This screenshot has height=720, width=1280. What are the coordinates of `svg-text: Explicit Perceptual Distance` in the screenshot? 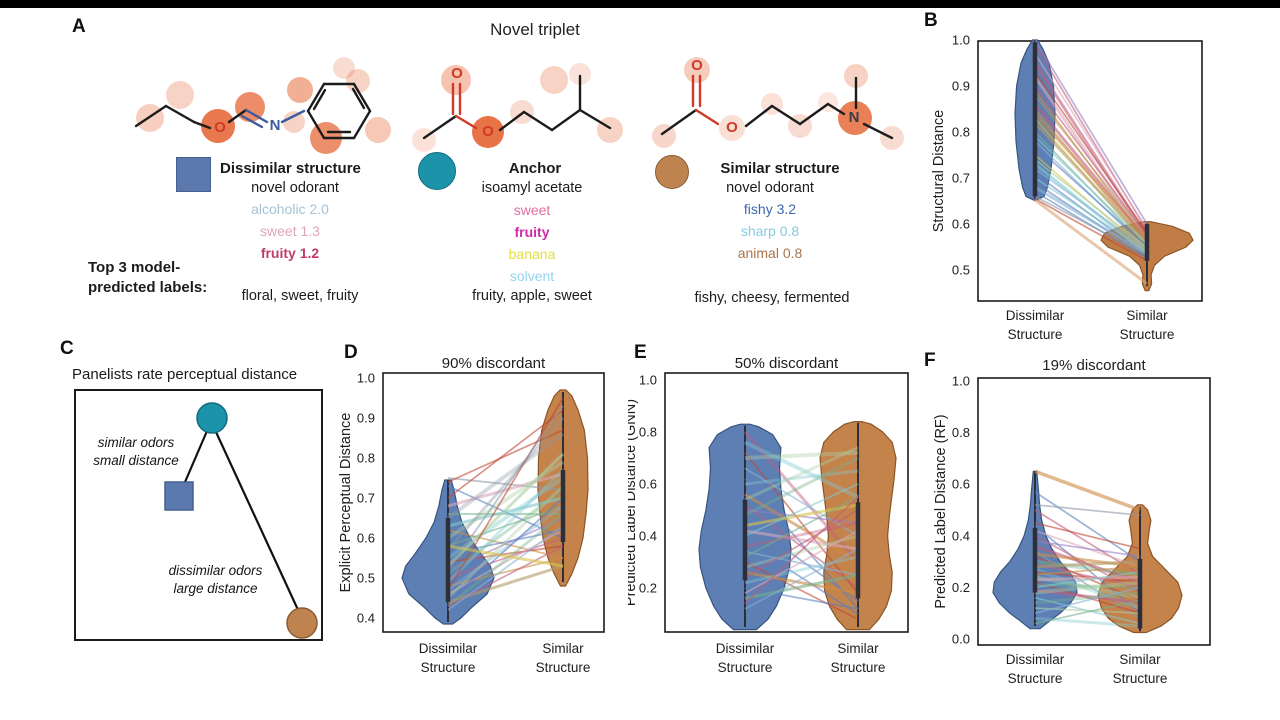 It's located at (346, 503).